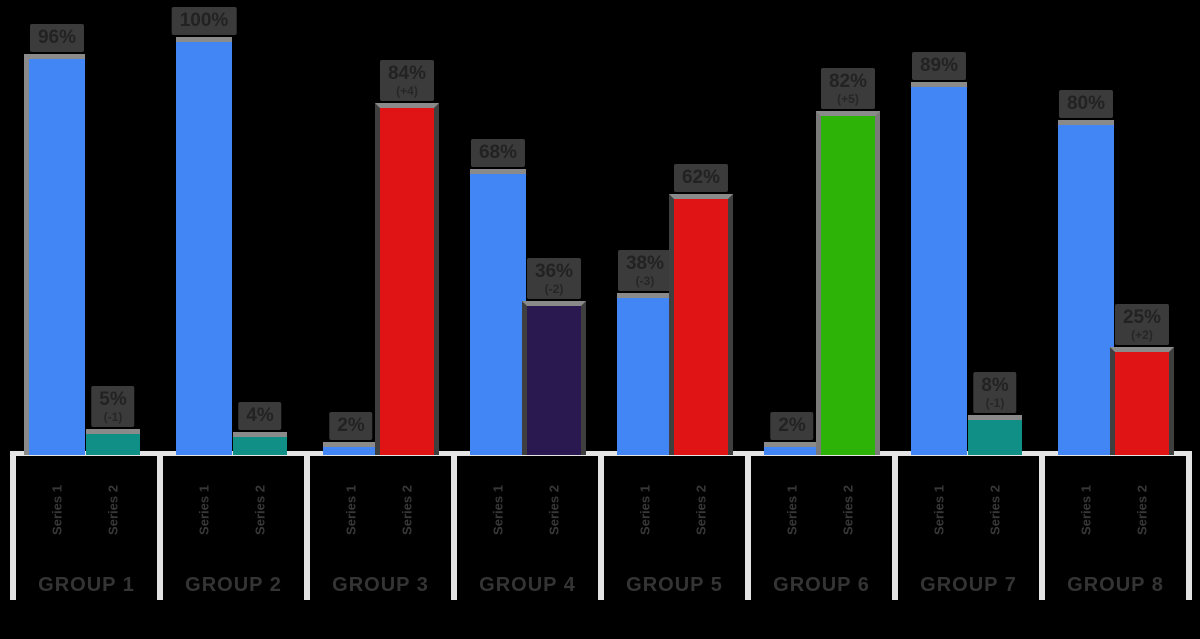 This screenshot has height=639, width=1200. Describe the element at coordinates (498, 153) in the screenshot. I see `bar-value-label: 68%` at that location.